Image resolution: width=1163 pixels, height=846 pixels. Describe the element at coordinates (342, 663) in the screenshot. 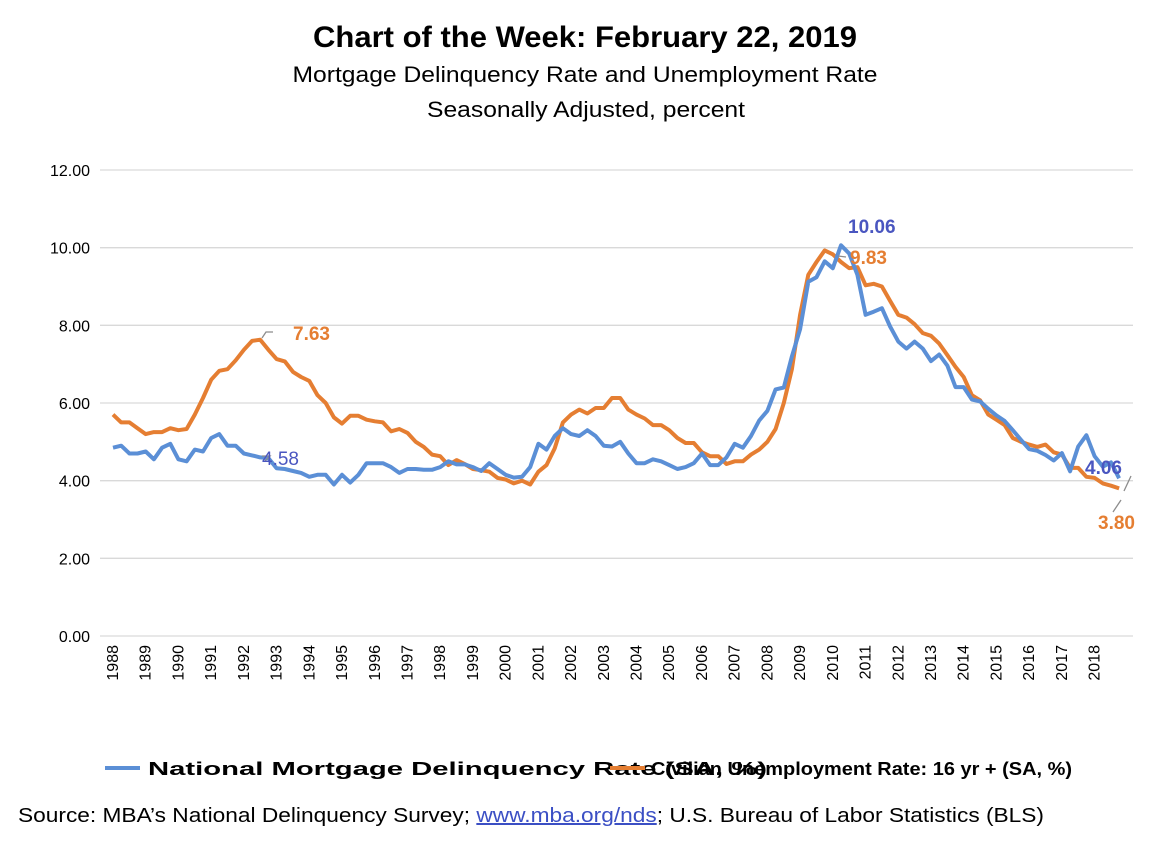

I see `x-tick-label: 1995` at that location.